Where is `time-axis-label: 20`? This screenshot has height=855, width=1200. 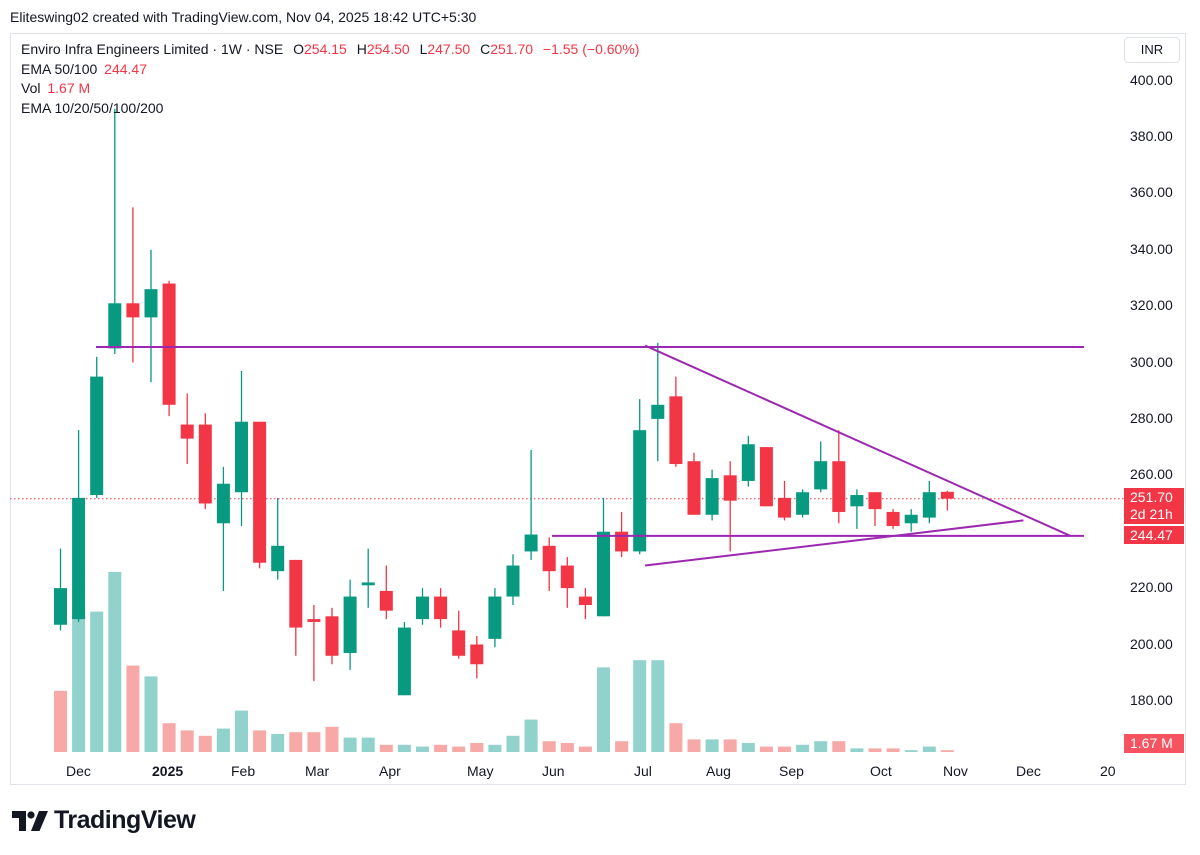 time-axis-label: 20 is located at coordinates (1108, 771).